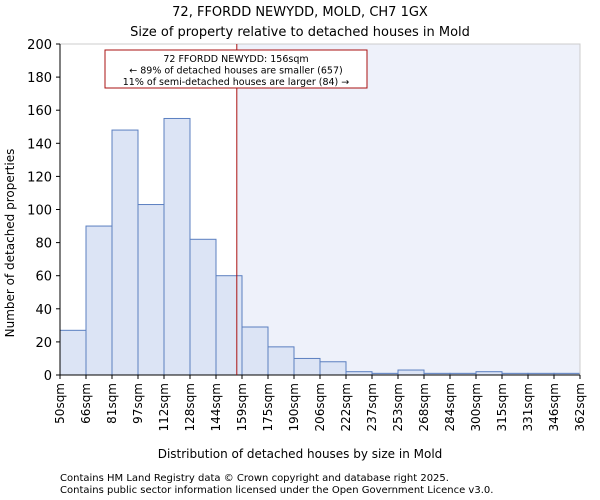  What do you see at coordinates (43, 310) in the screenshot?
I see `y-tick-label-40: 40` at bounding box center [43, 310].